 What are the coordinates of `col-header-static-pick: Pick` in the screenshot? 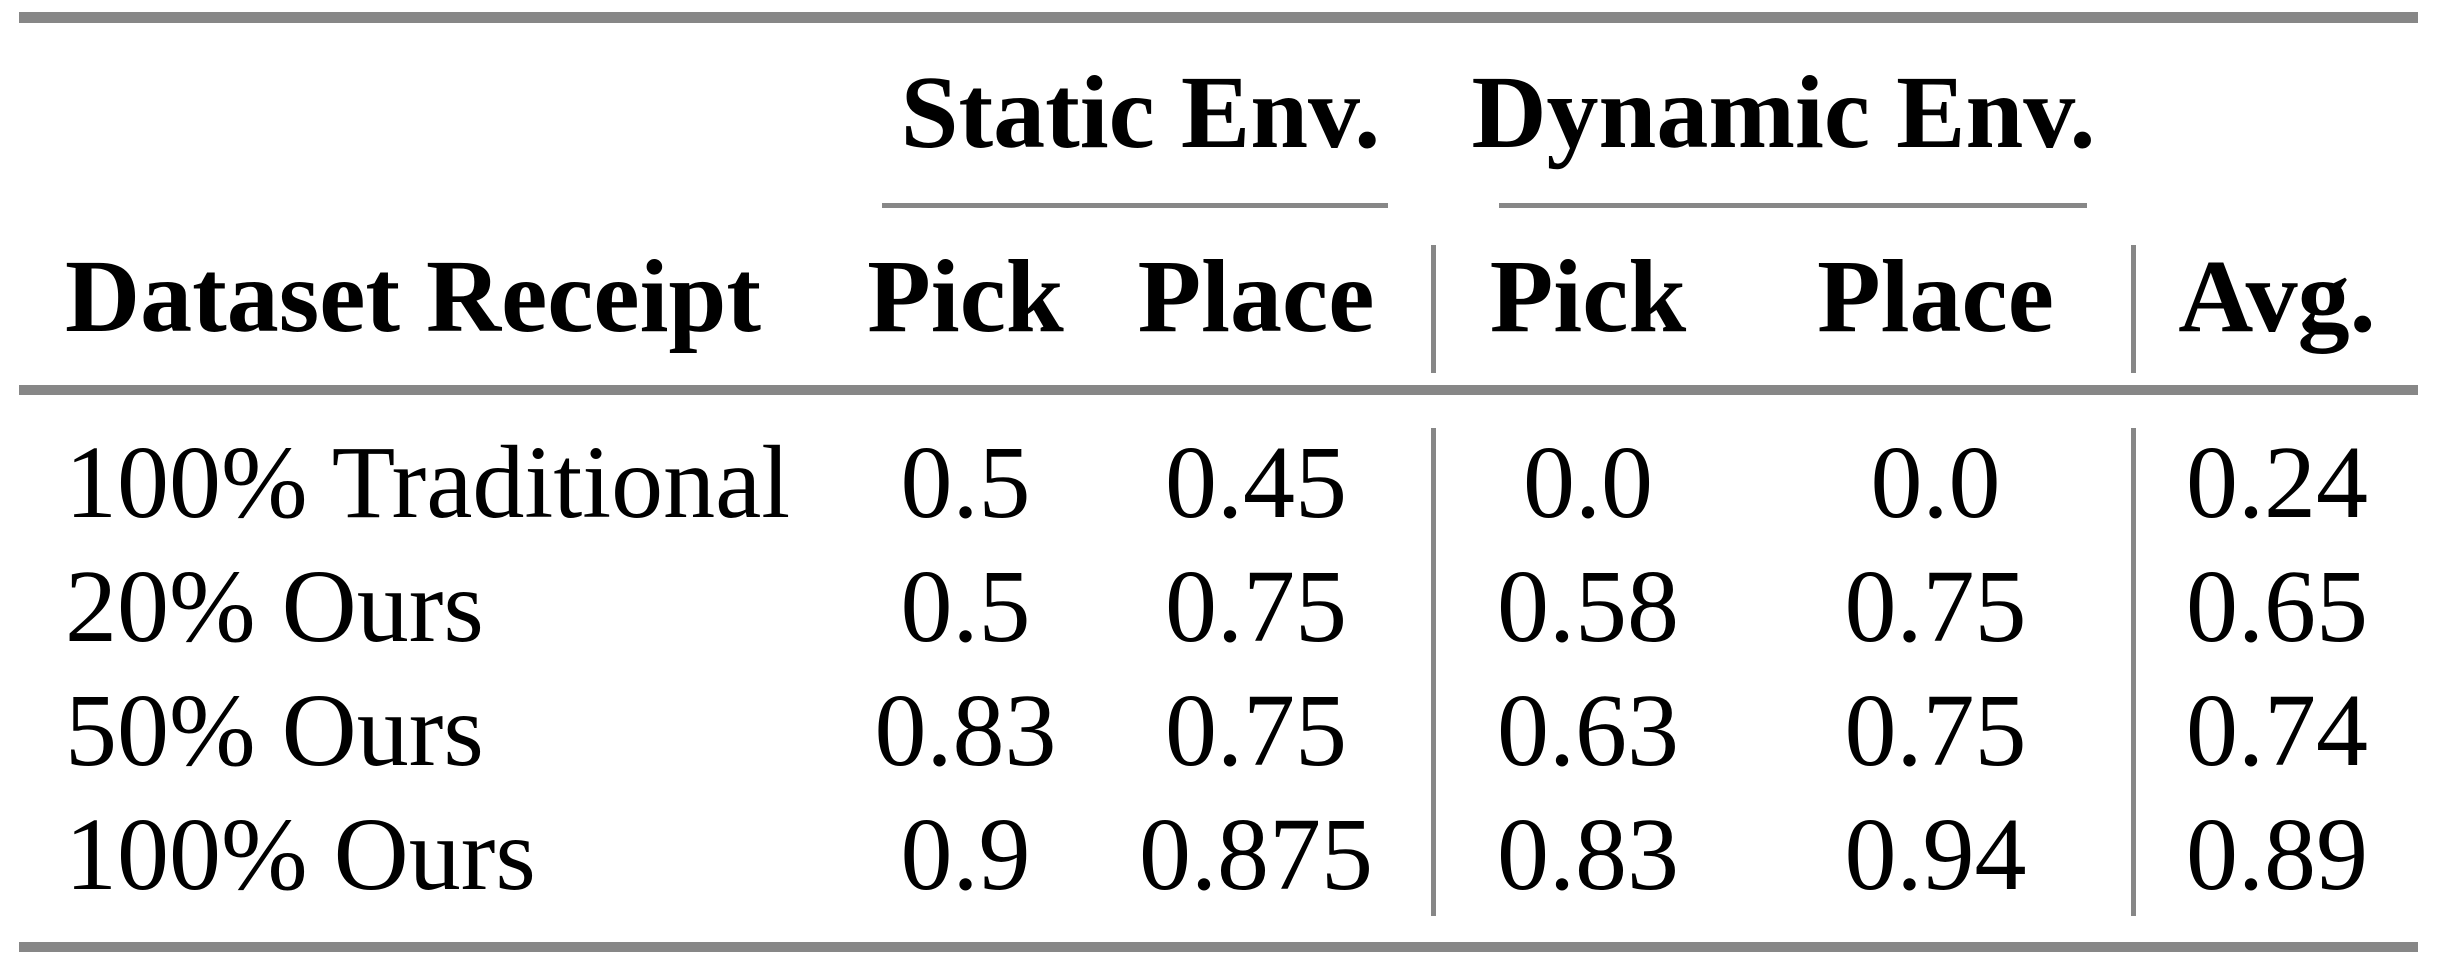 It's located at (965, 296).